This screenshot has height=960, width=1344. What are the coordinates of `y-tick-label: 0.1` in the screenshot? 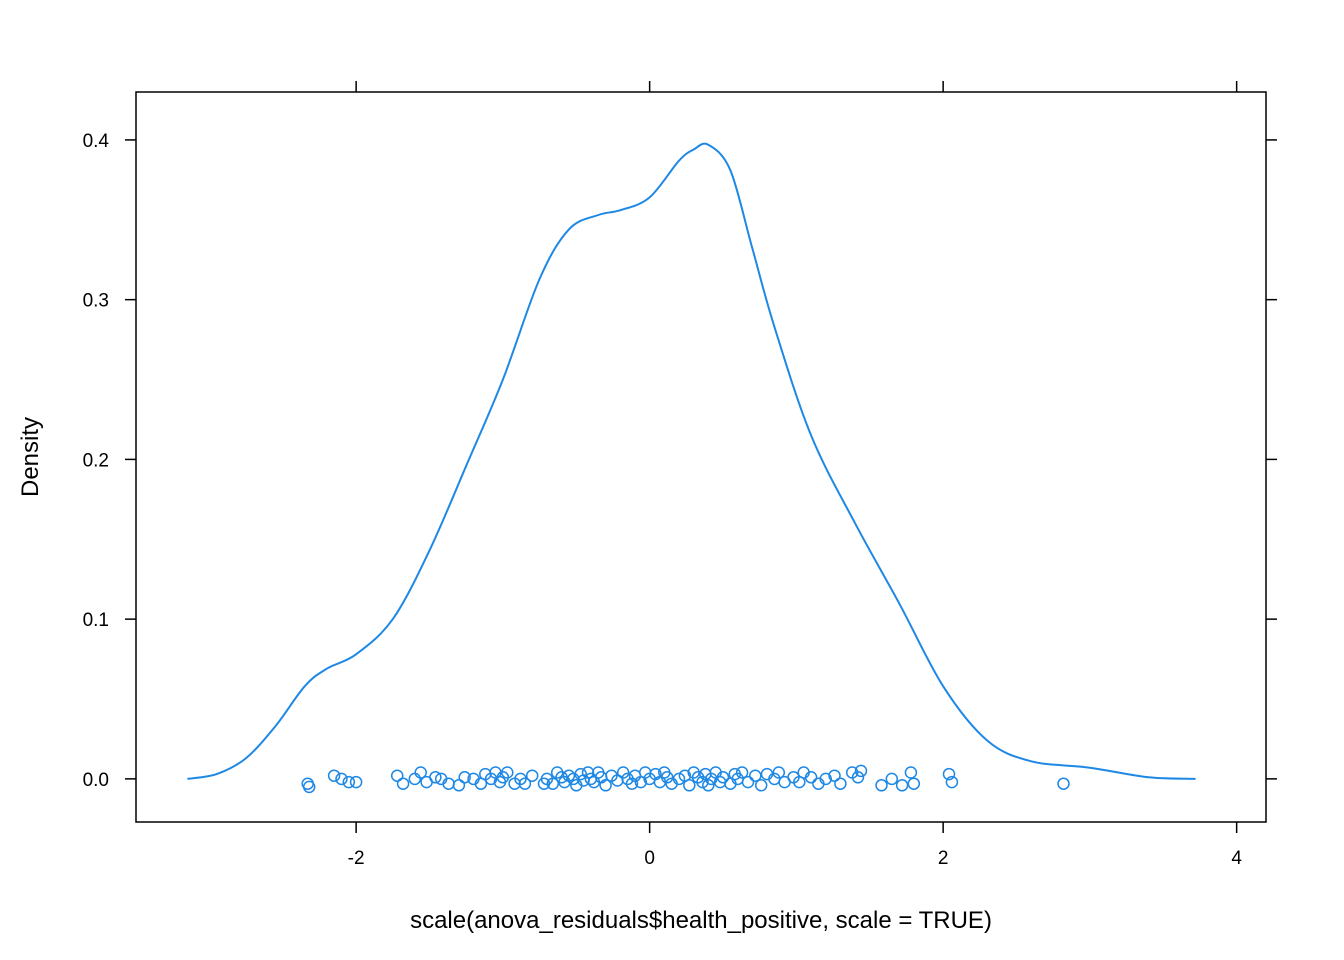 It's located at (96, 620).